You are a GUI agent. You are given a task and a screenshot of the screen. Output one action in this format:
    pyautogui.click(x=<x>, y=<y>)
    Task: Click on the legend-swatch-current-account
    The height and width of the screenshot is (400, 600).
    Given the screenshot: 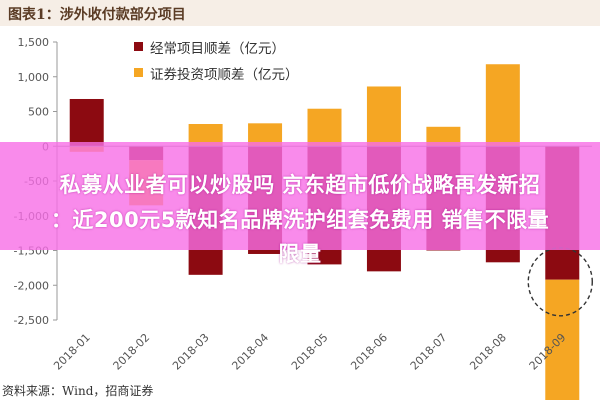 What is the action you would take?
    pyautogui.click(x=138, y=46)
    